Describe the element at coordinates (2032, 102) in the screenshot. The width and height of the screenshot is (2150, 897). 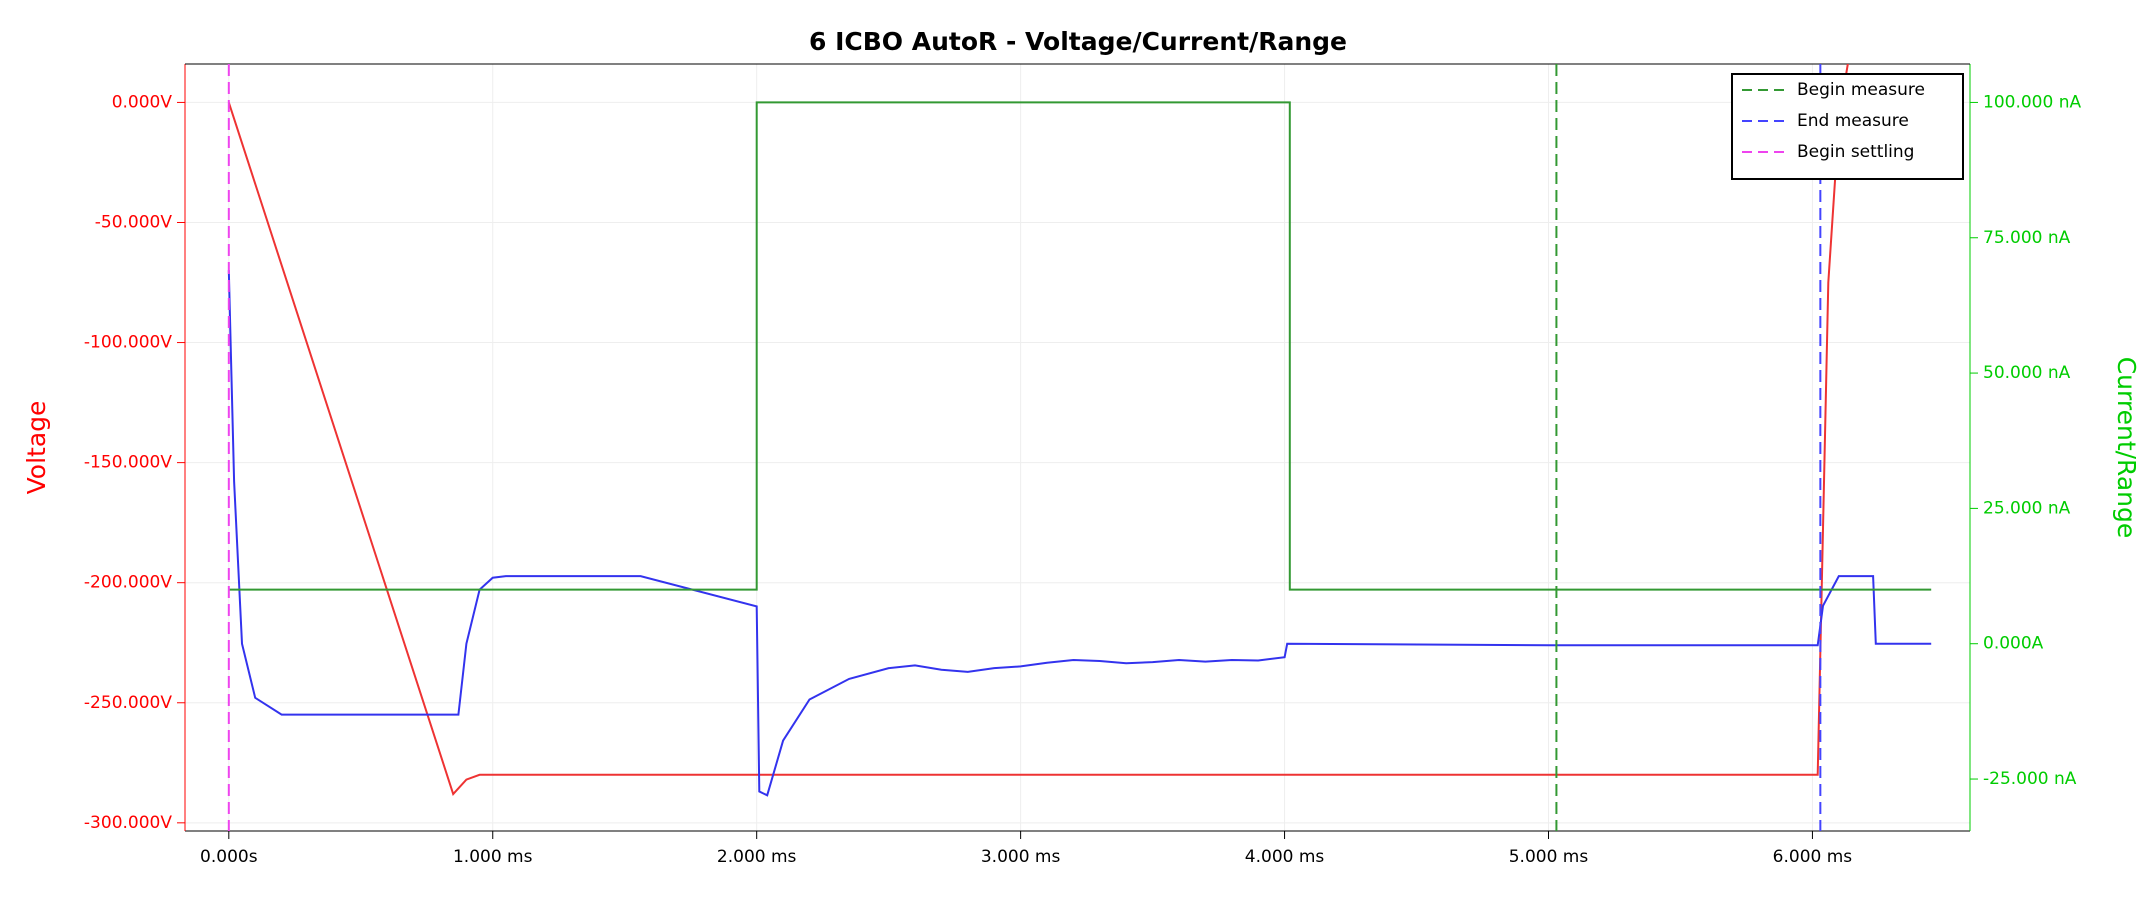
I see `y2-tick-label: 100.000 nA` at that location.